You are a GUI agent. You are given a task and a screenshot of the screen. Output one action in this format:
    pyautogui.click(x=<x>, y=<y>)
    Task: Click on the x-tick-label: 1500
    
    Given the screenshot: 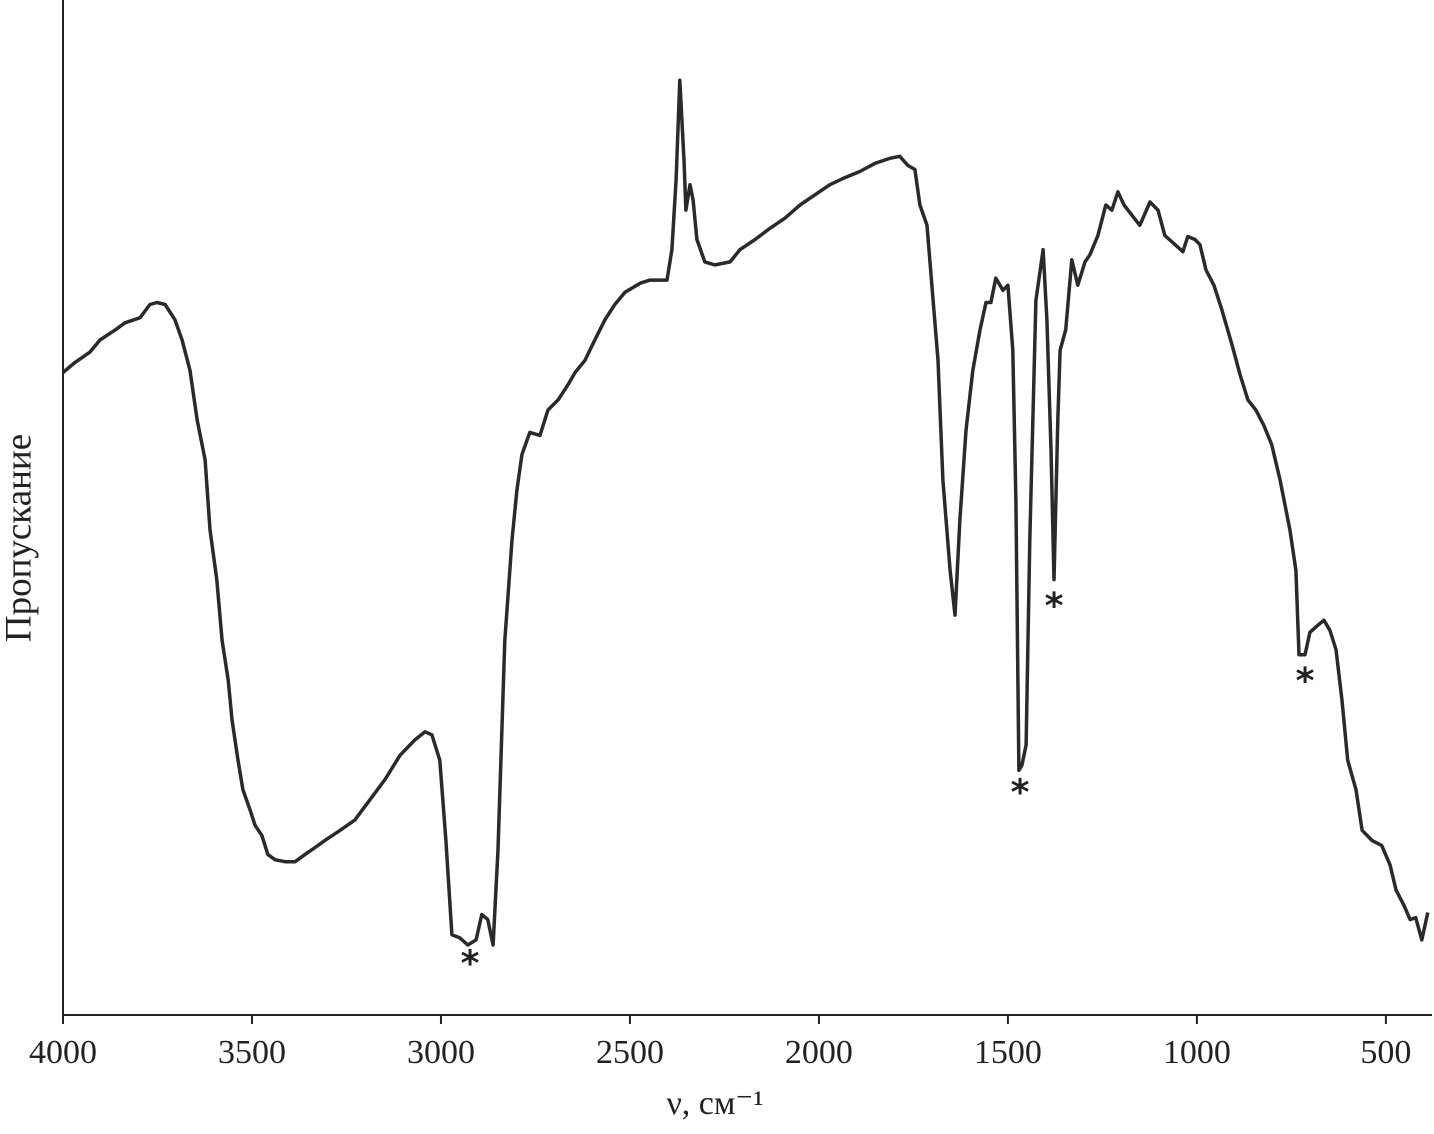 What is the action you would take?
    pyautogui.click(x=1008, y=1052)
    